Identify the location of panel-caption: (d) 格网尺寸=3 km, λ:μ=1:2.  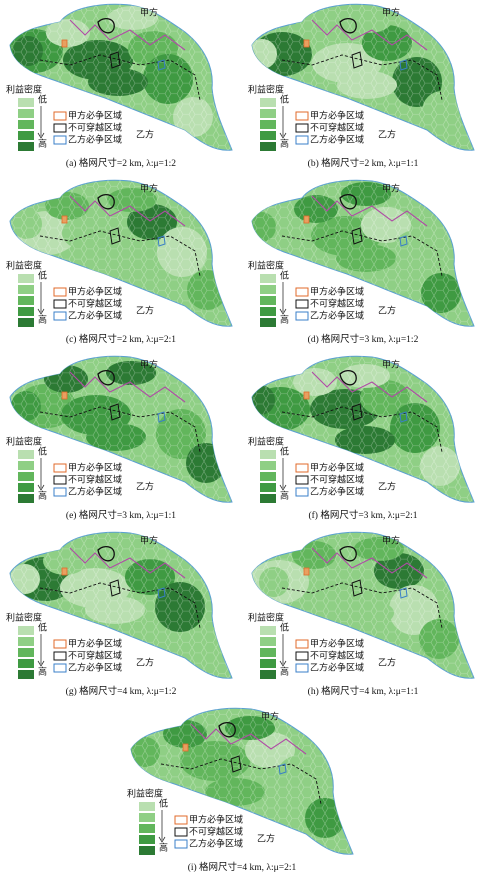
(363, 339).